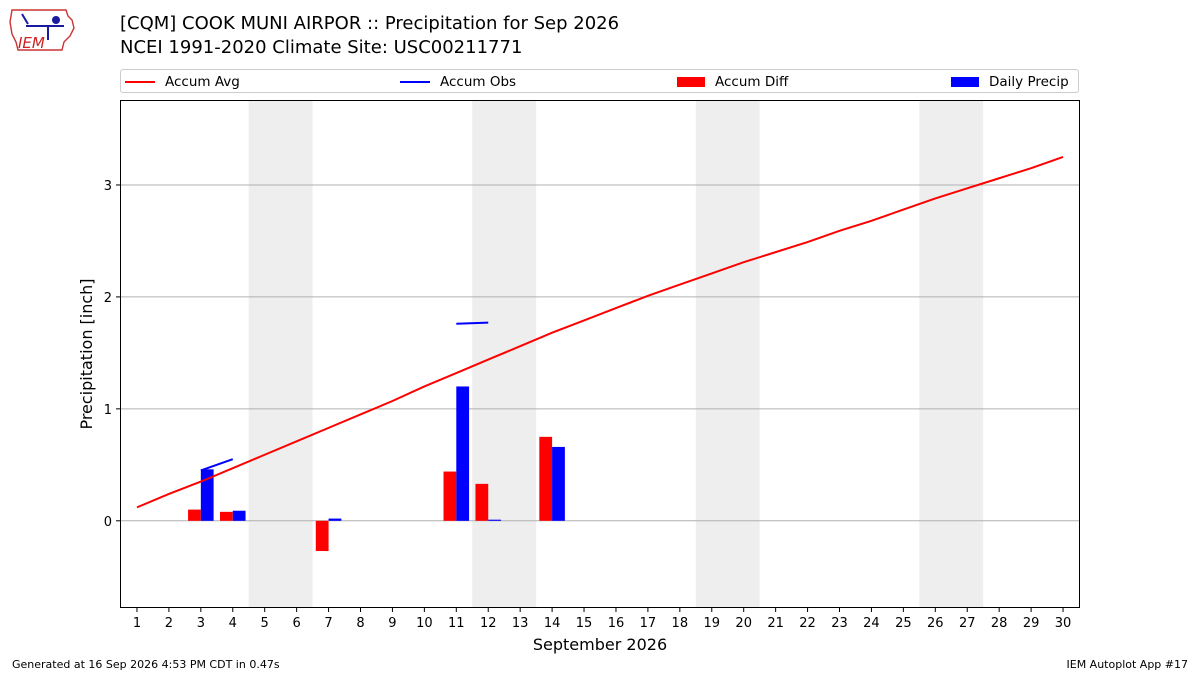  What do you see at coordinates (680, 623) in the screenshot?
I see `x-tick-label: 18` at bounding box center [680, 623].